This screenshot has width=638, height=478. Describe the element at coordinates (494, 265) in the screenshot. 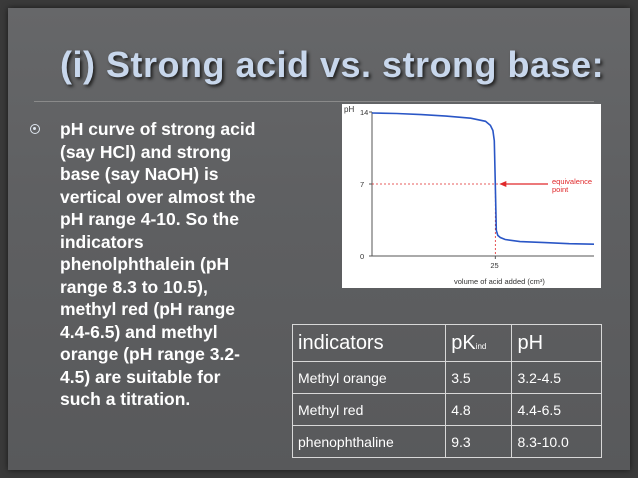

I see `x-tick-label: 25` at that location.